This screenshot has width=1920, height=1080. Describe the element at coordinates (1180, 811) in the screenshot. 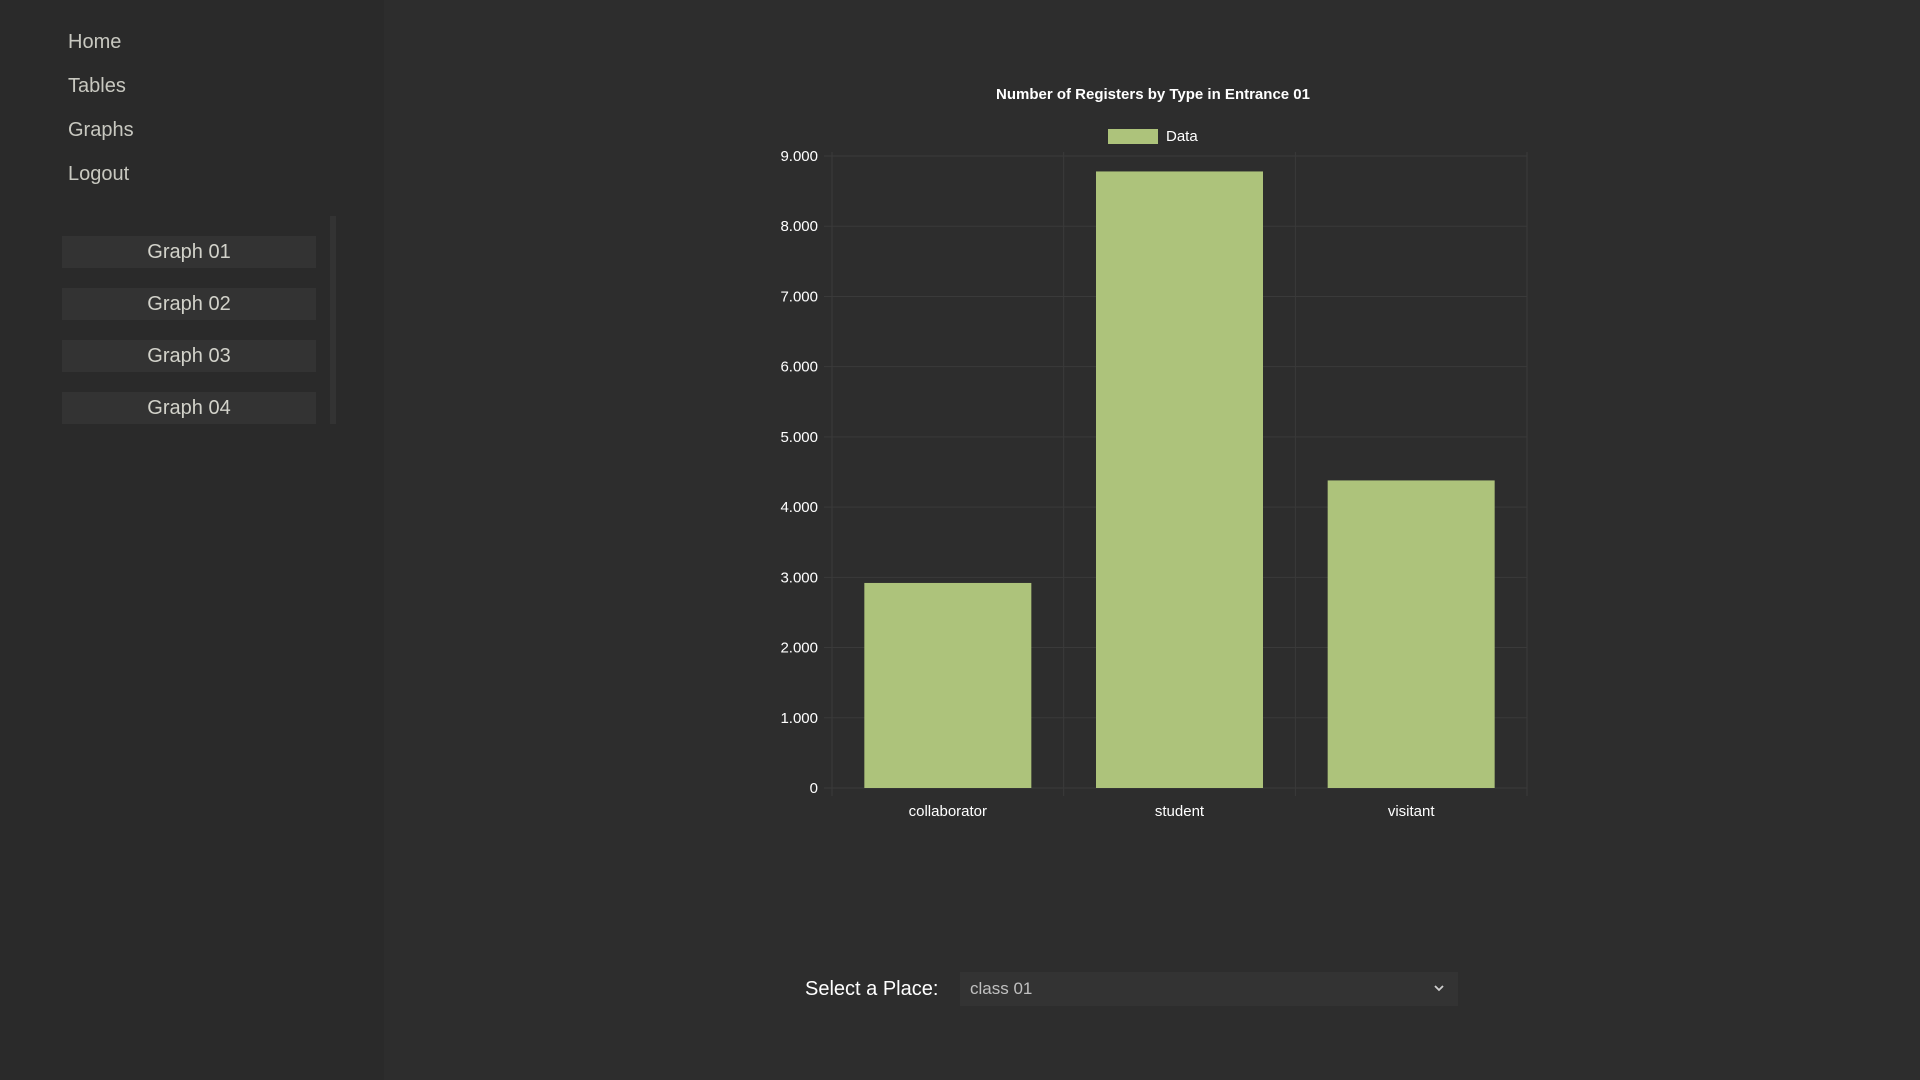

I see `x-tick-label: student` at that location.